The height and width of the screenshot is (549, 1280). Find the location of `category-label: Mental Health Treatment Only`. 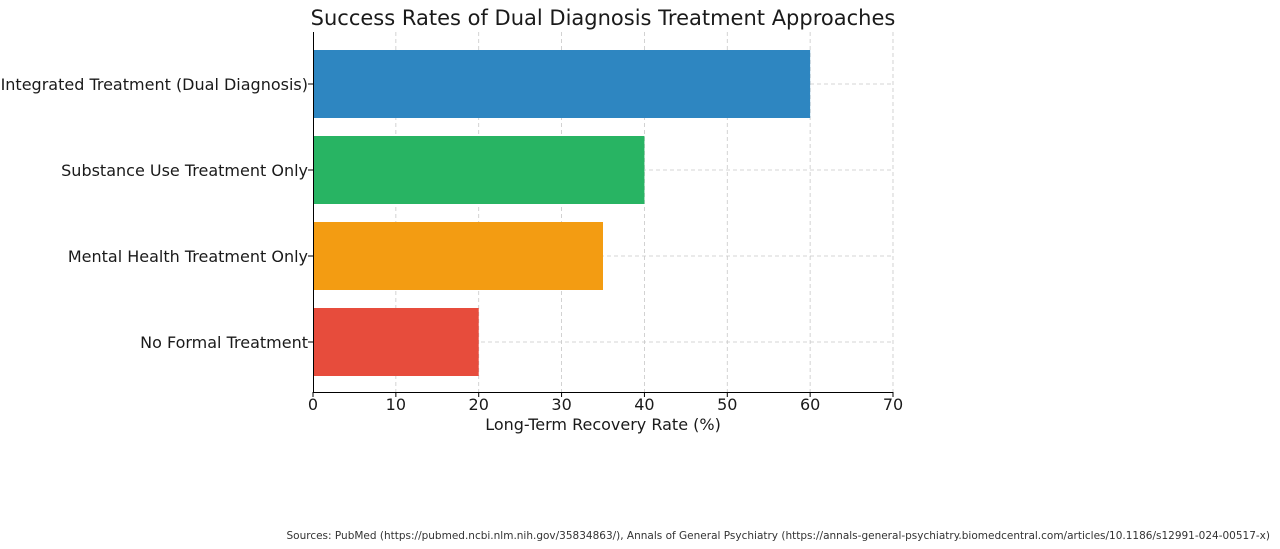

category-label: Mental Health Treatment Only is located at coordinates (188, 256).